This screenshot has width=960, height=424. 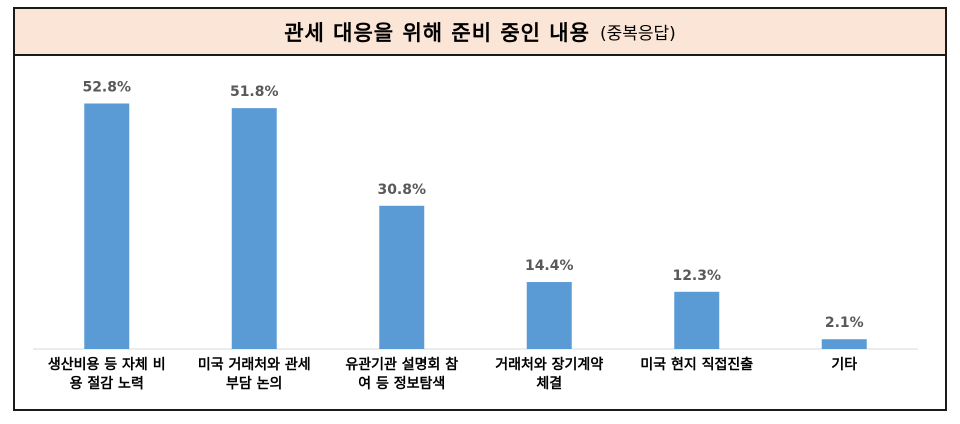 What do you see at coordinates (844, 323) in the screenshot?
I see `value-label-6: 2.1%` at bounding box center [844, 323].